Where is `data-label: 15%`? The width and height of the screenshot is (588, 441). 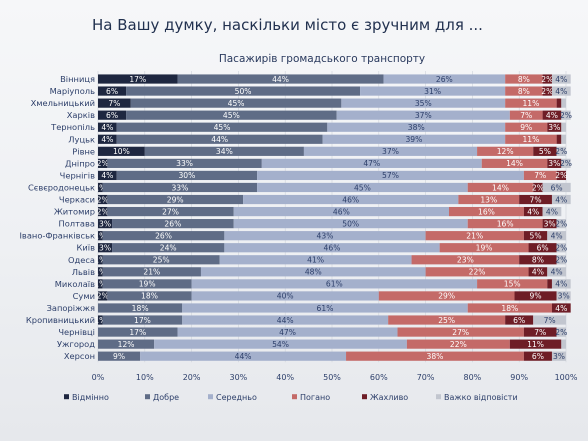
data-label: 15% is located at coordinates (512, 284).